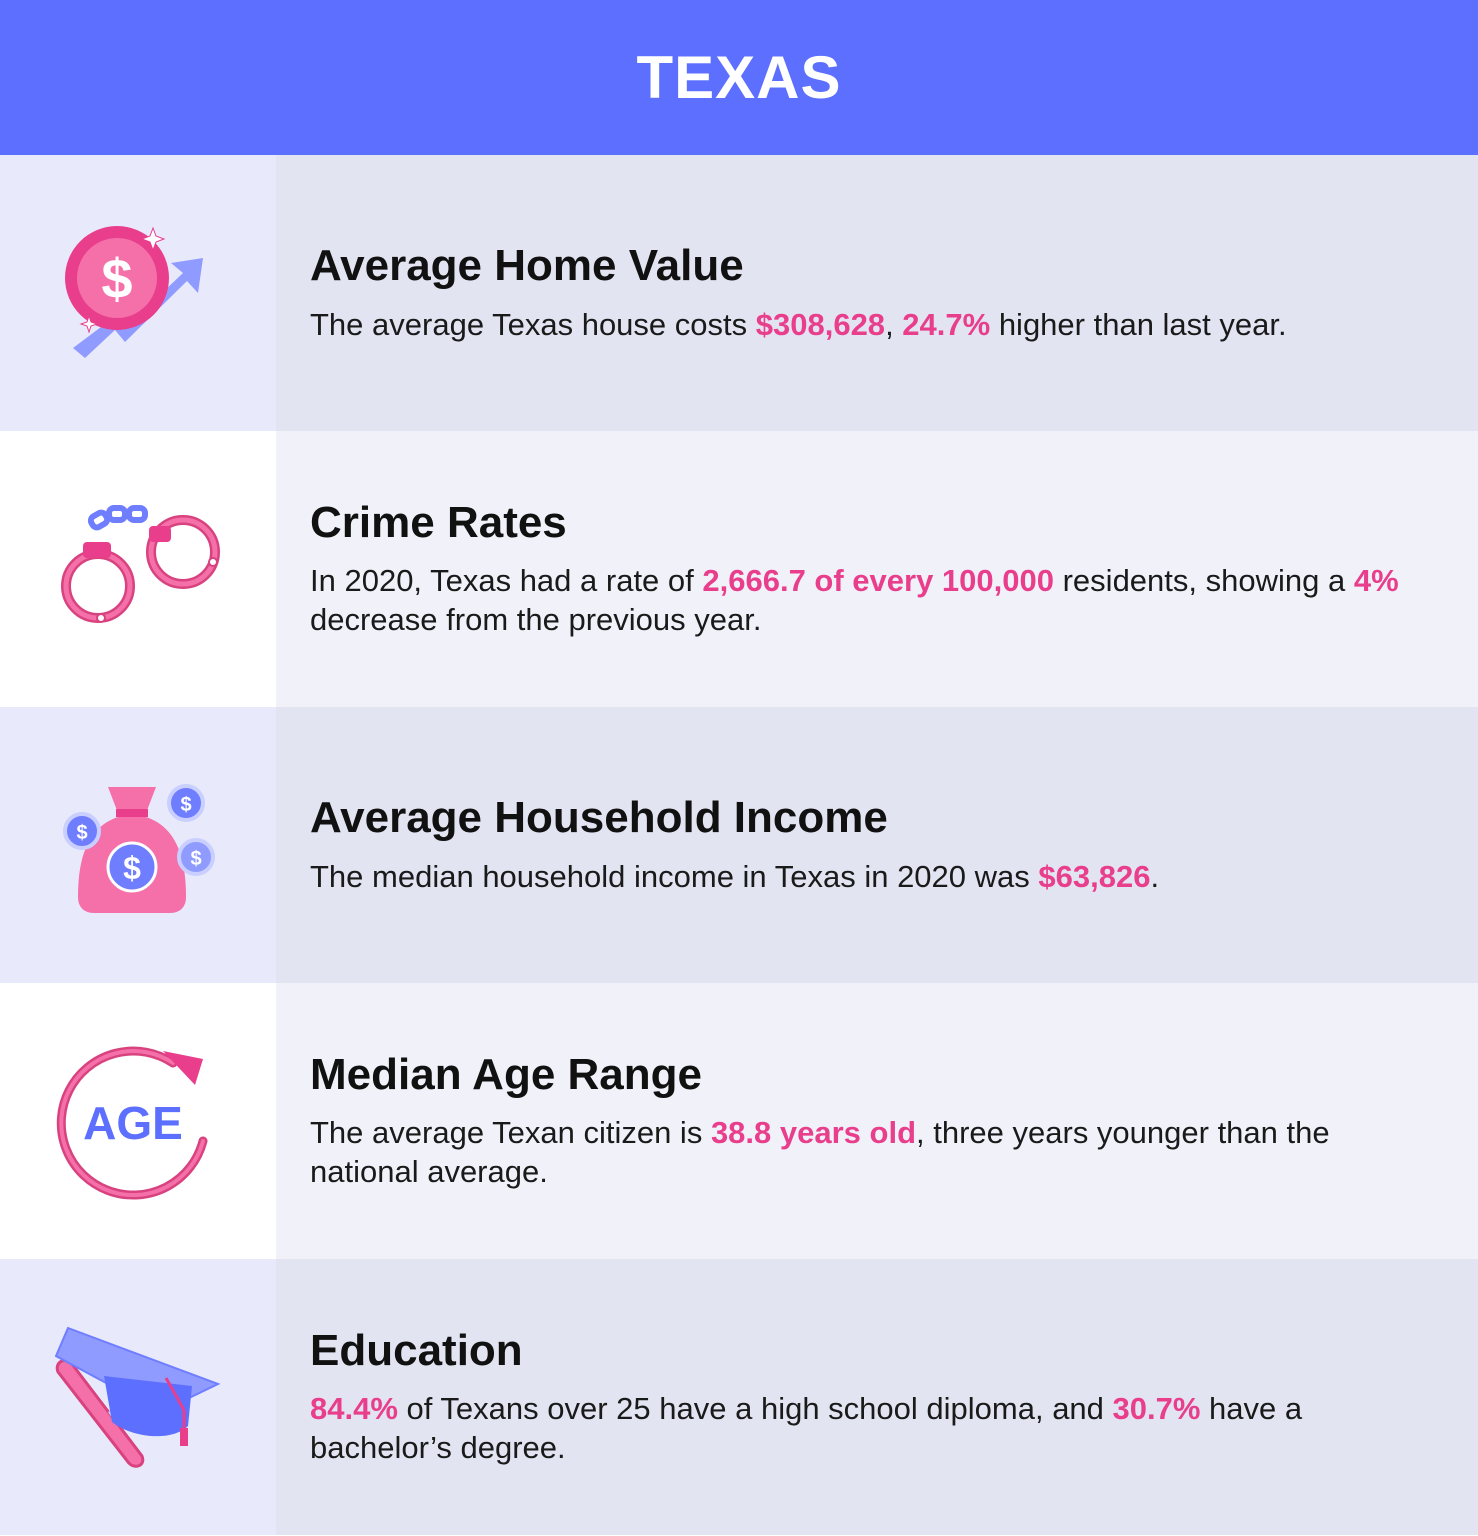  What do you see at coordinates (438, 522) in the screenshot?
I see `row-heading: Crime Rates` at bounding box center [438, 522].